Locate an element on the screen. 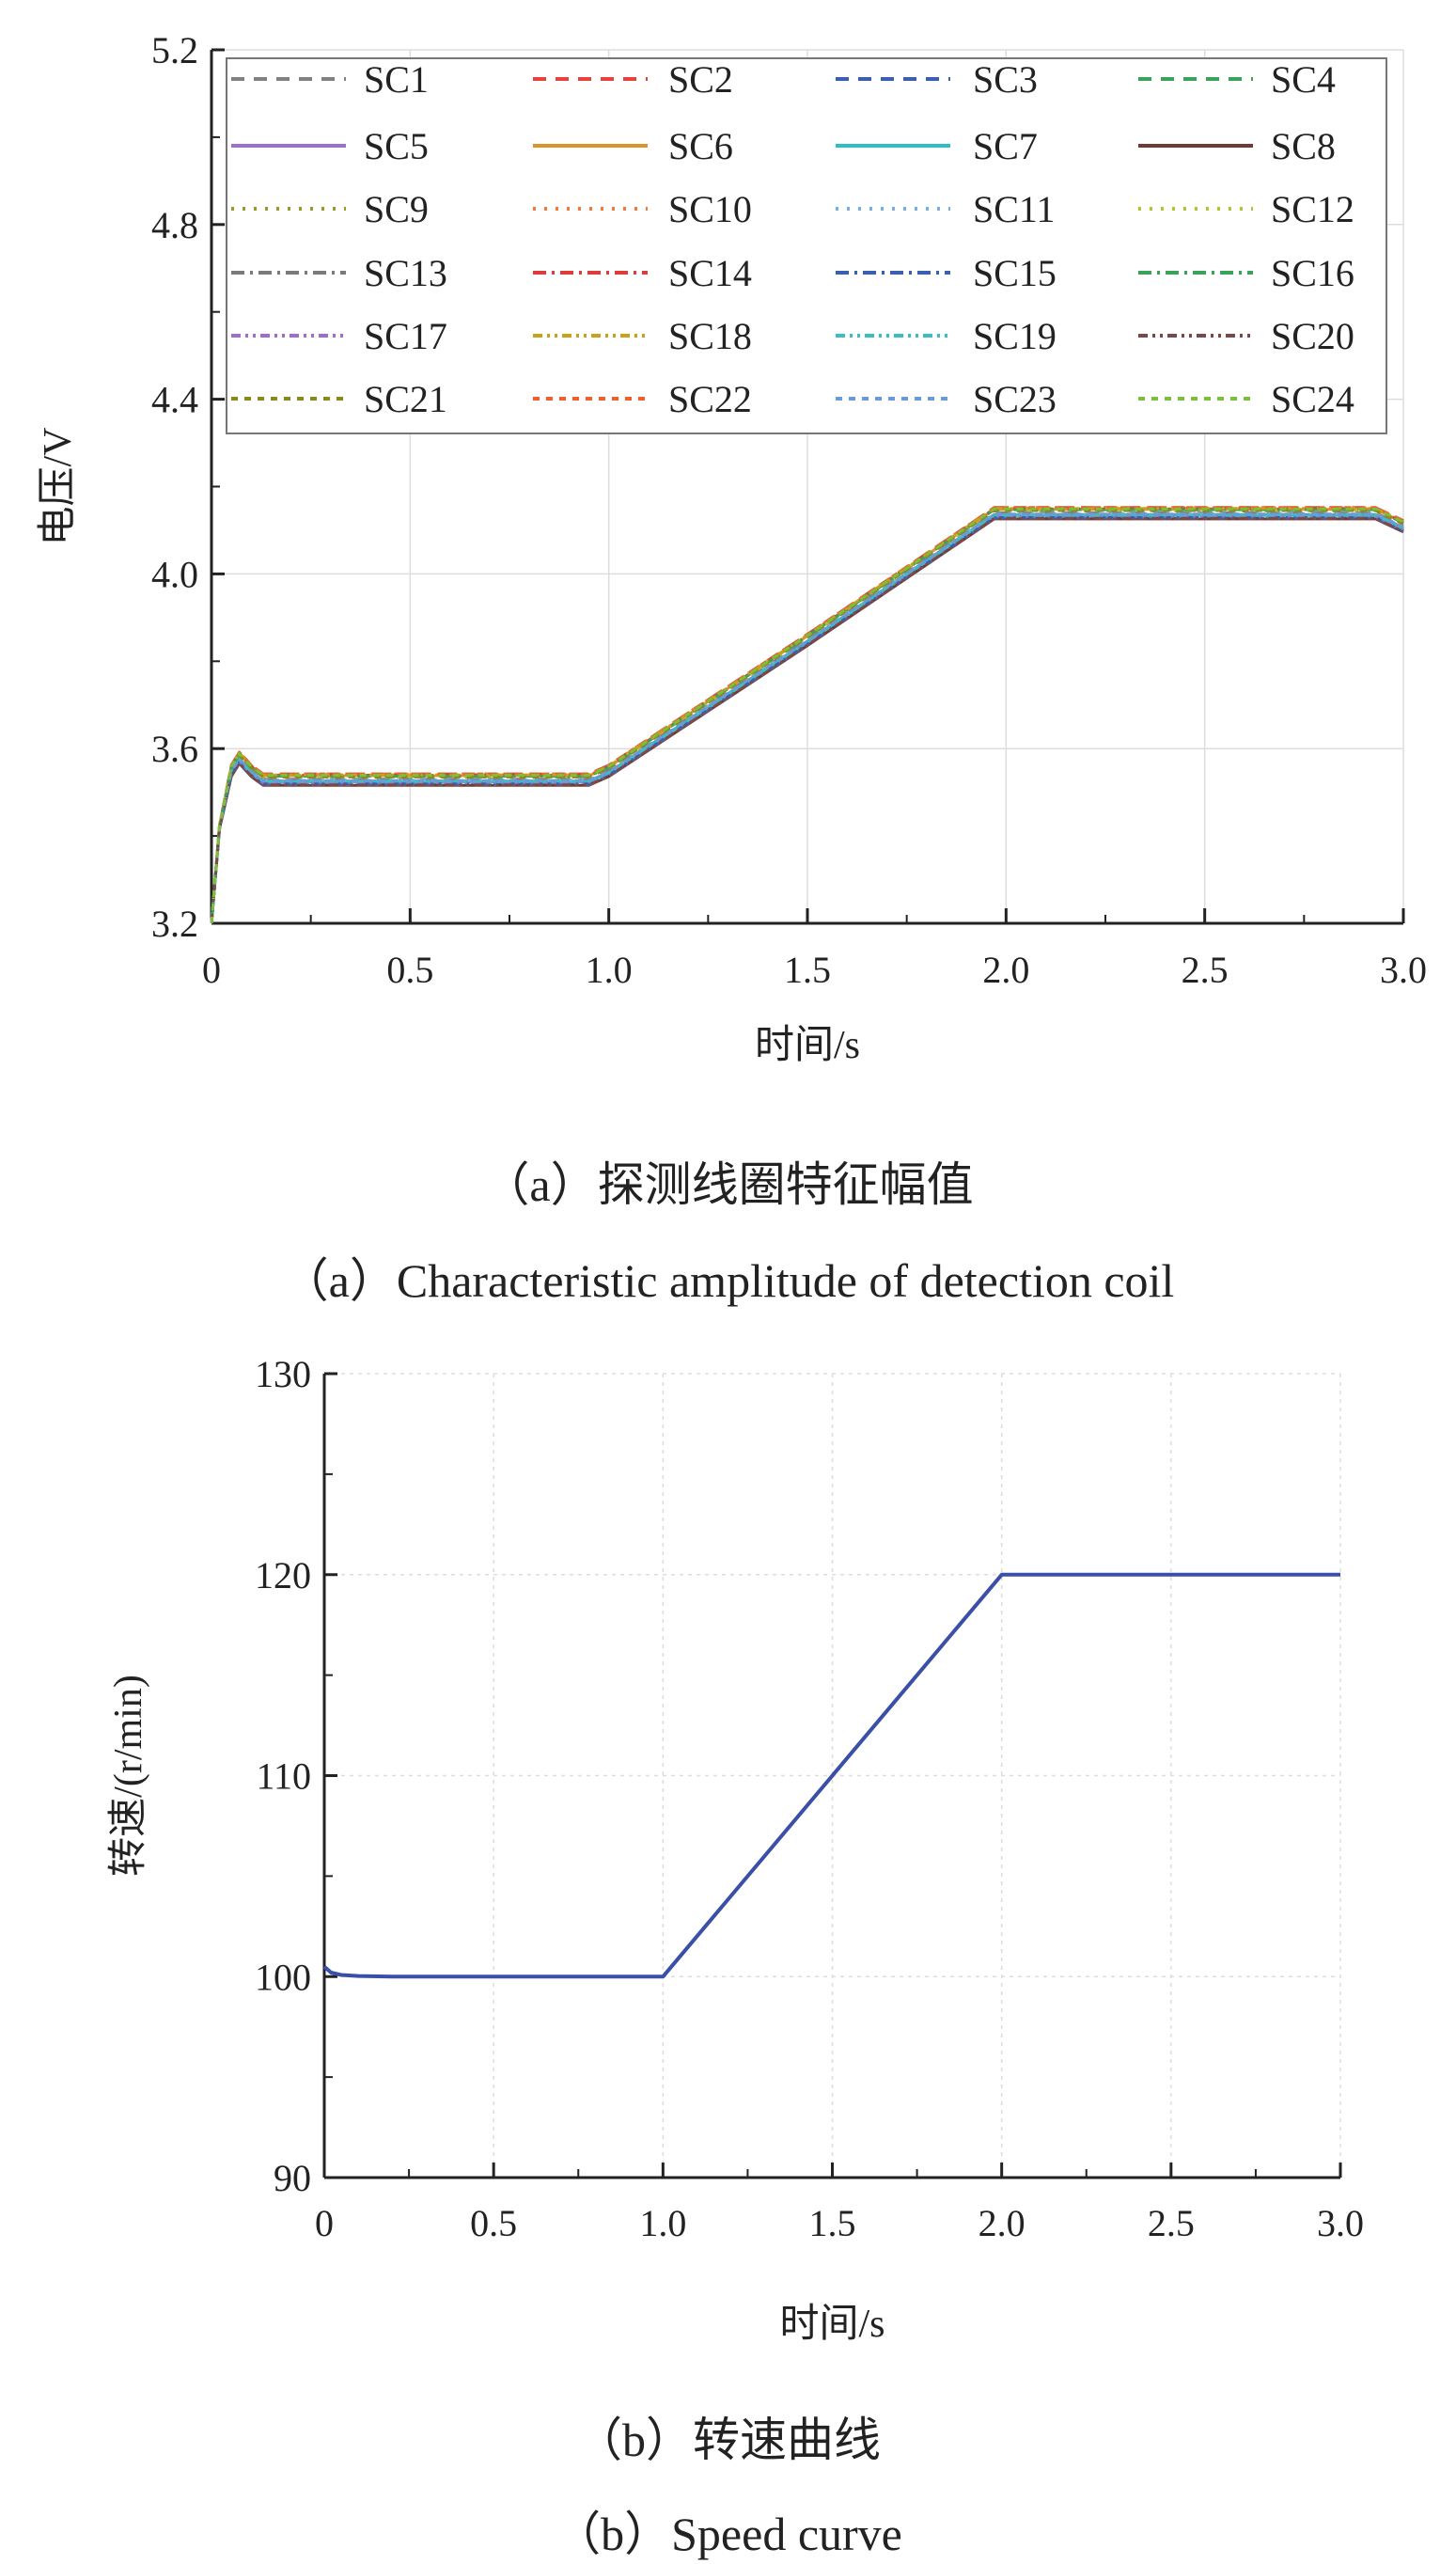 Image resolution: width=1456 pixels, height=2564 pixels. series-line-sc3 is located at coordinates (807, 719).